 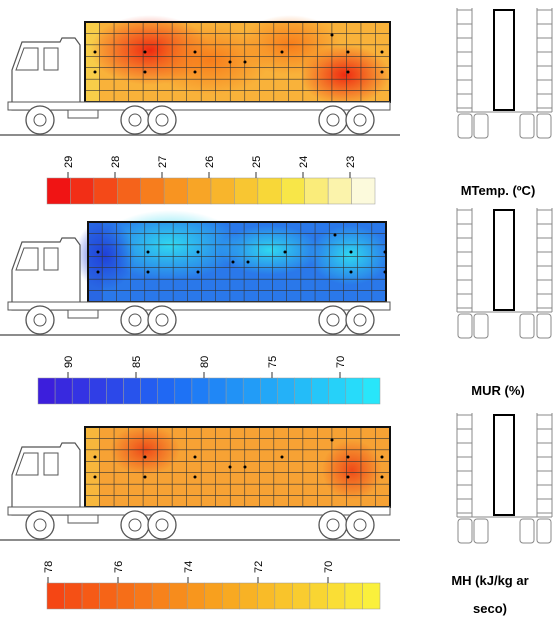 What do you see at coordinates (49, 567) in the screenshot?
I see `tick-label: 78` at bounding box center [49, 567].